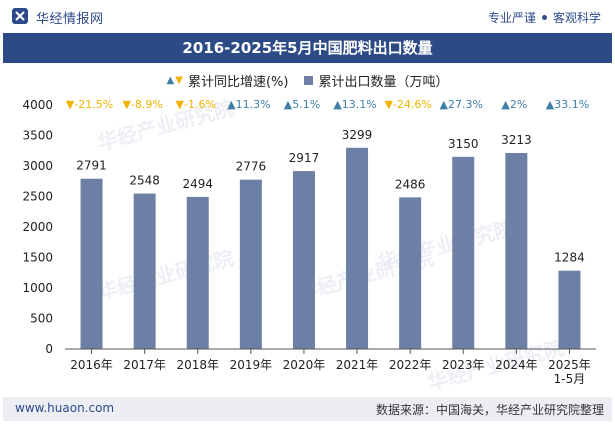 Image resolution: width=615 pixels, height=427 pixels. Describe the element at coordinates (569, 365) in the screenshot. I see `x-category-label: 2025年` at that location.